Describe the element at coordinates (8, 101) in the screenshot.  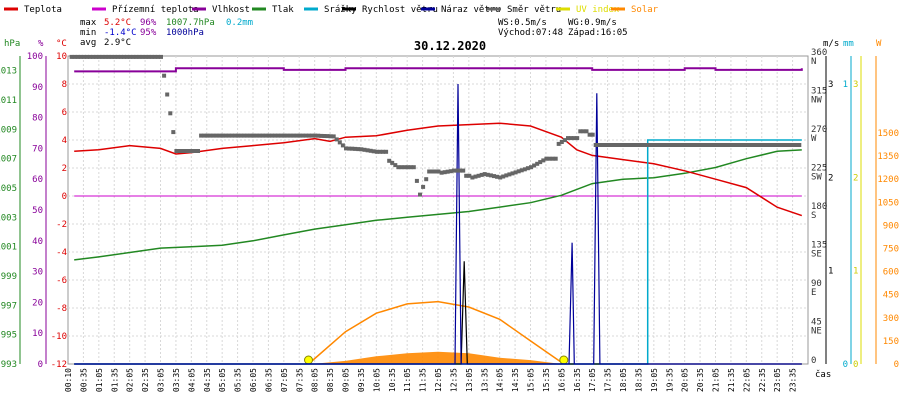
I see `pressure-tick: 1011` at that location.